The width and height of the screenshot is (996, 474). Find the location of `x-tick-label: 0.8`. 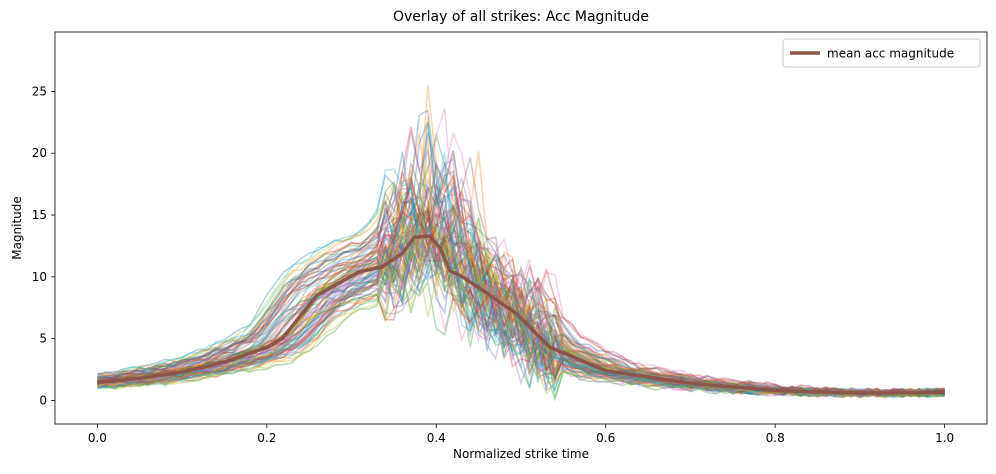

x-tick-label: 0.8 is located at coordinates (775, 438).